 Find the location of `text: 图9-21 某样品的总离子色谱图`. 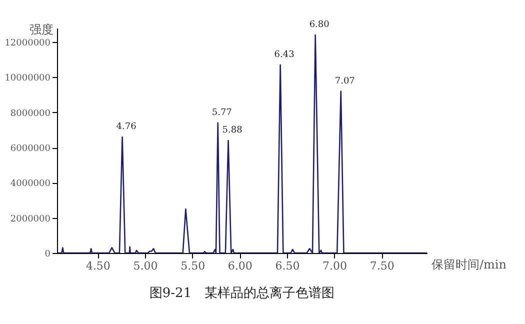

text: 图9-21 某样品的总离子色谱图 is located at coordinates (242, 293).